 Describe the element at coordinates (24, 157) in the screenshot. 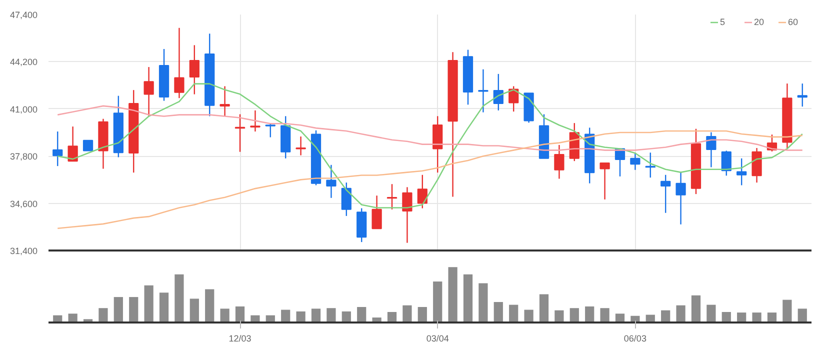

I see `y-tick-label: 37,800` at that location.